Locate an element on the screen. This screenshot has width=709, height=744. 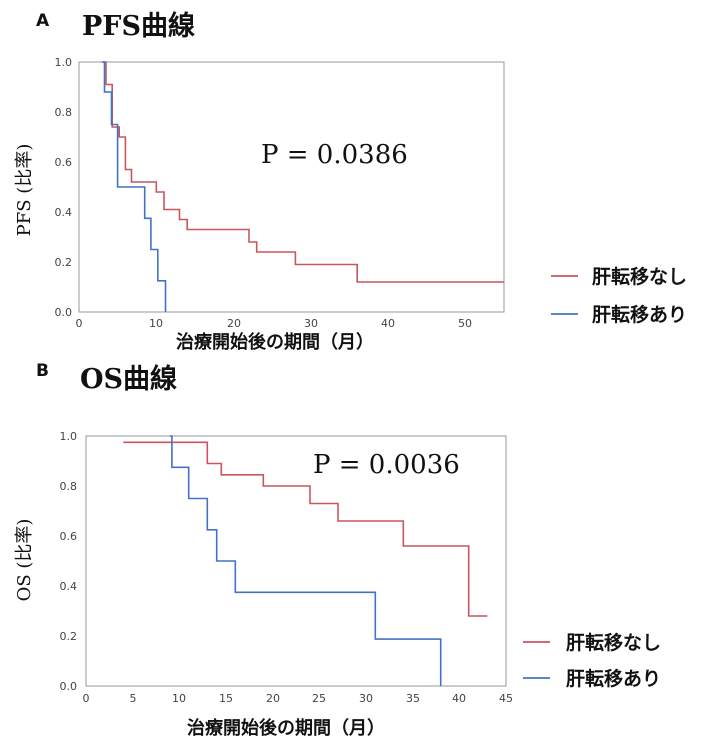
survival-curve-no-liver-metastasis is located at coordinates (305, 529).